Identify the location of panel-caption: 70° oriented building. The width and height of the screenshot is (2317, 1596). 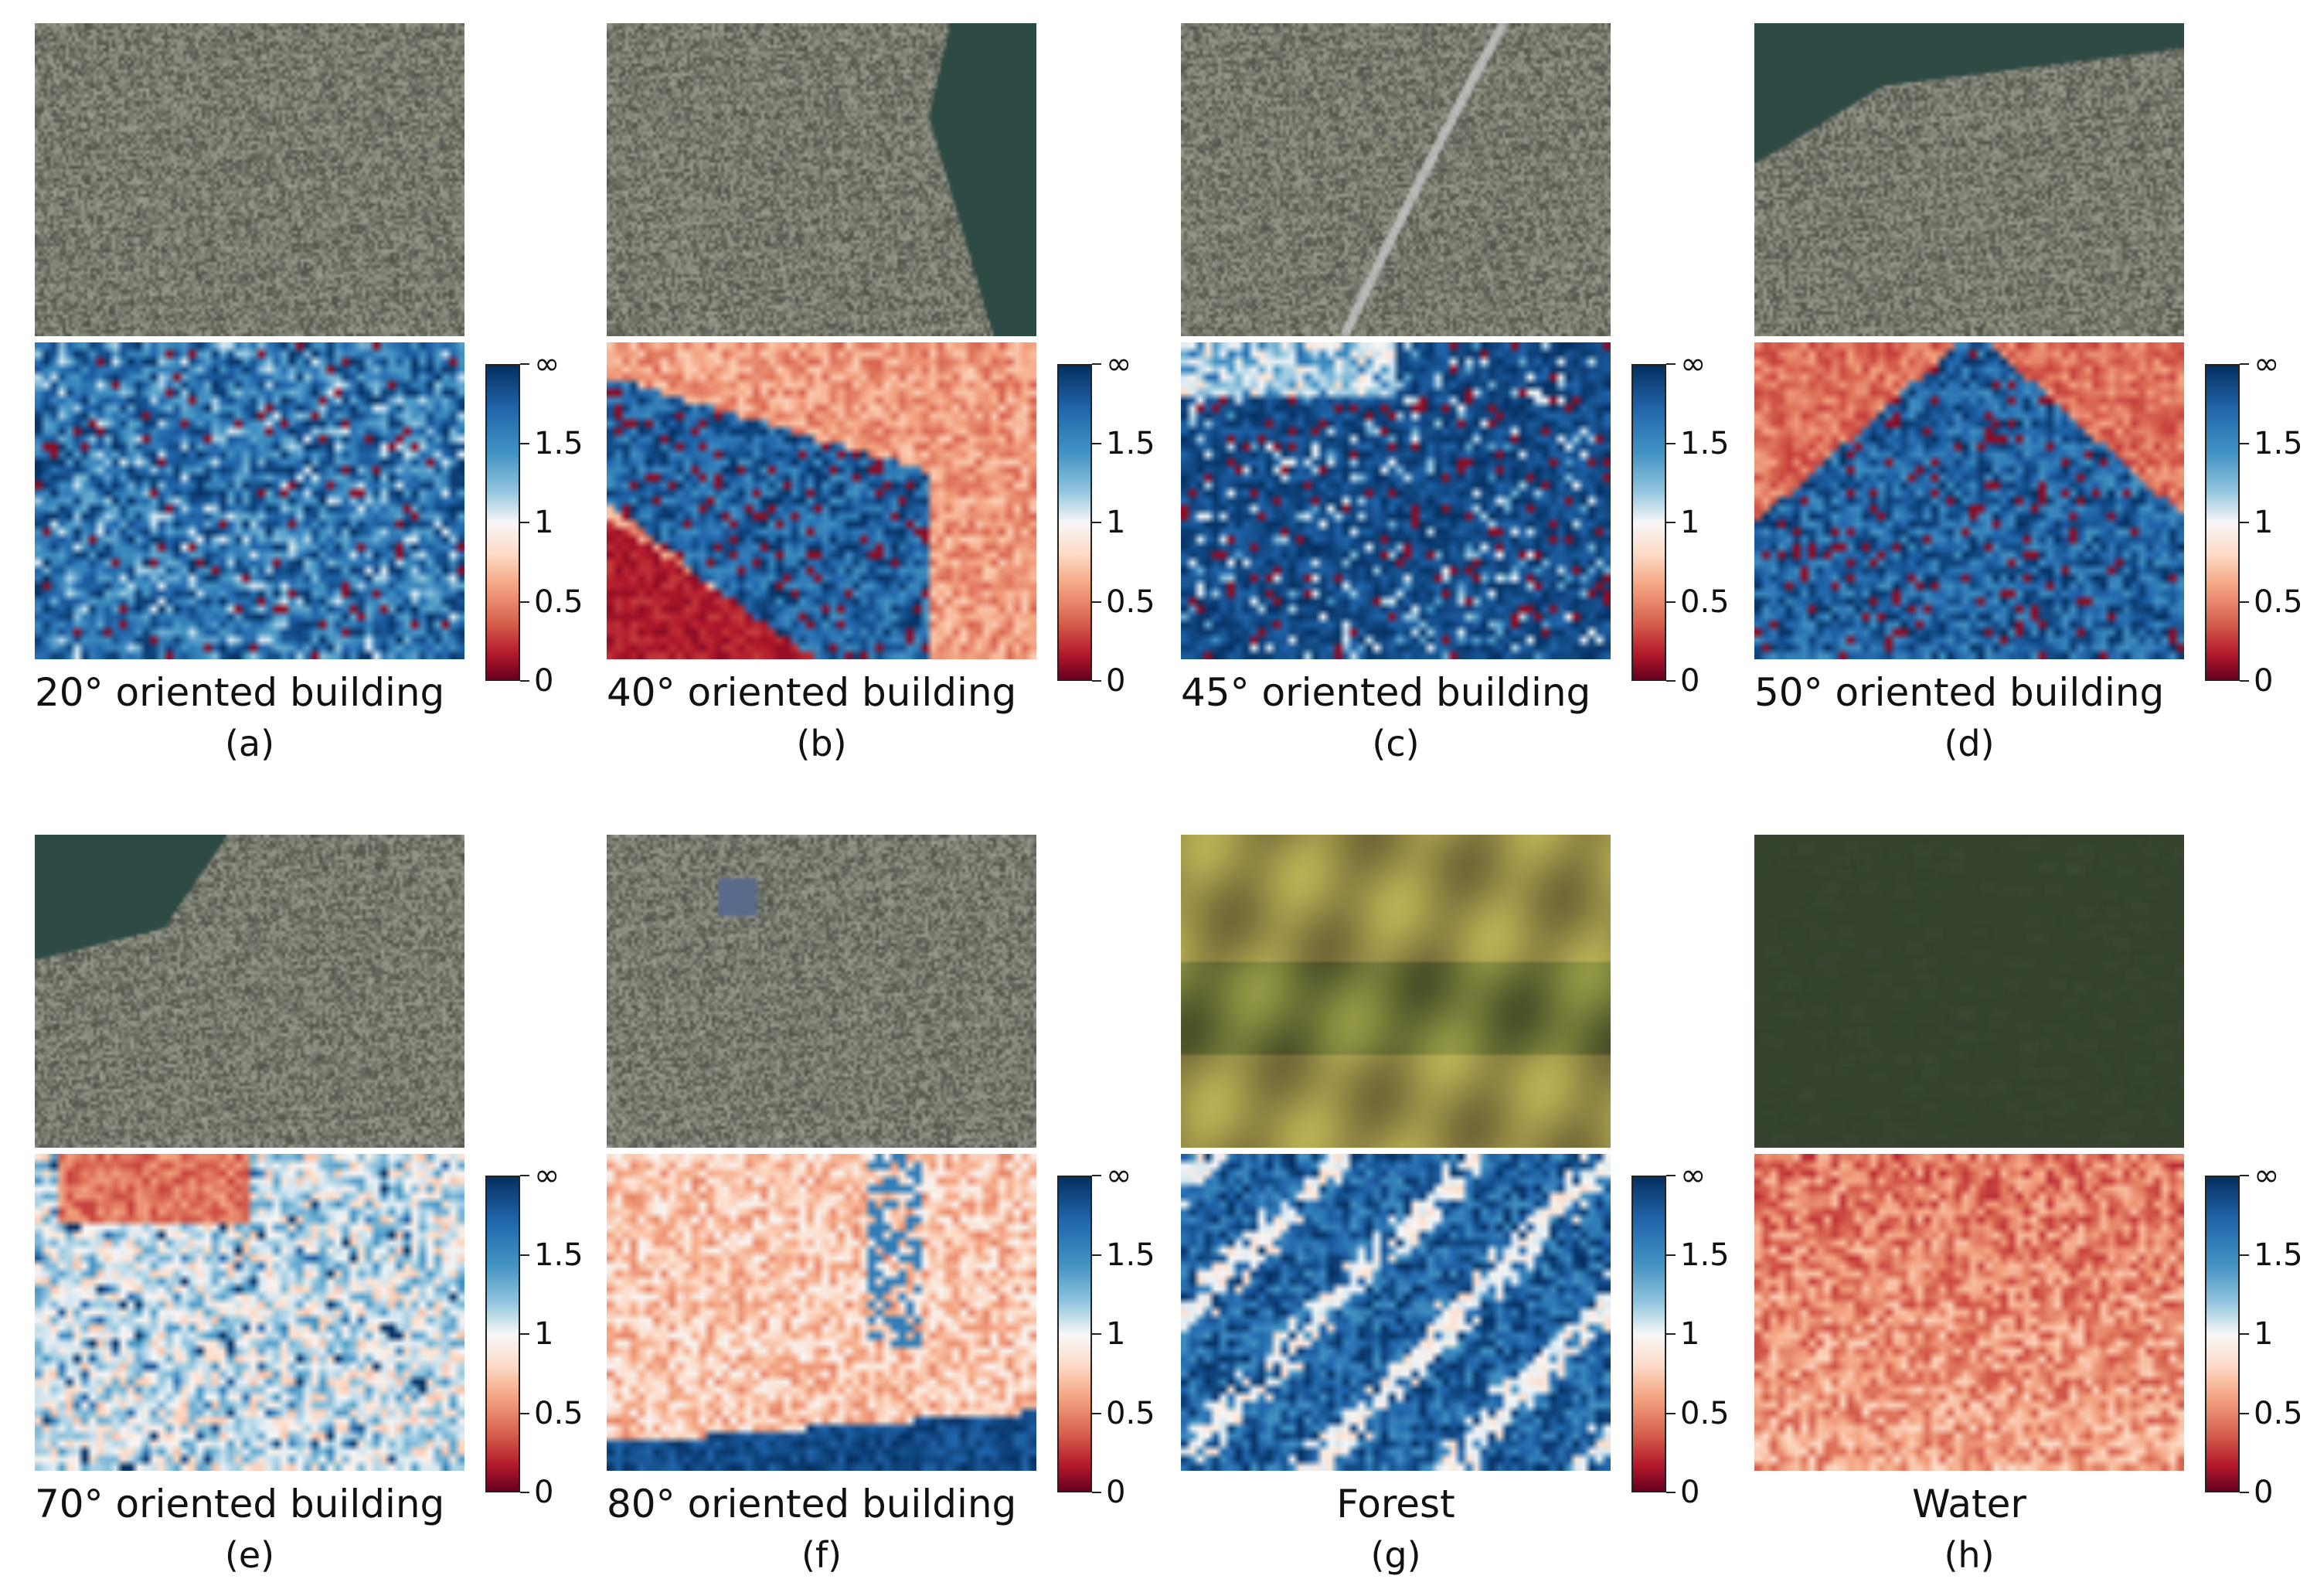
(240, 1504).